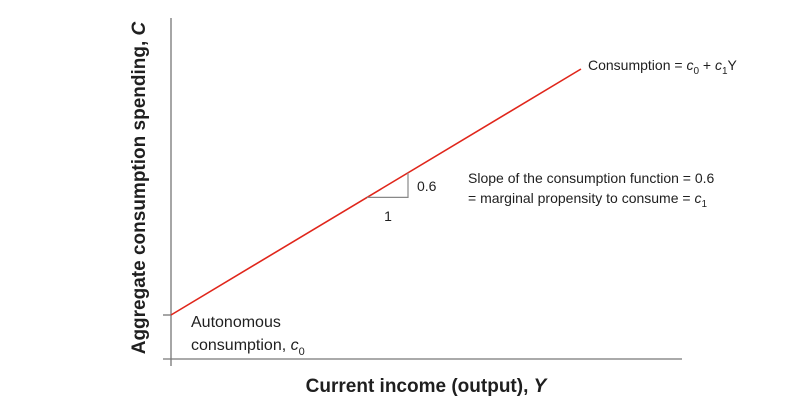 This screenshot has height=405, width=809. I want to click on slope-rise-label: 0.6, so click(427, 186).